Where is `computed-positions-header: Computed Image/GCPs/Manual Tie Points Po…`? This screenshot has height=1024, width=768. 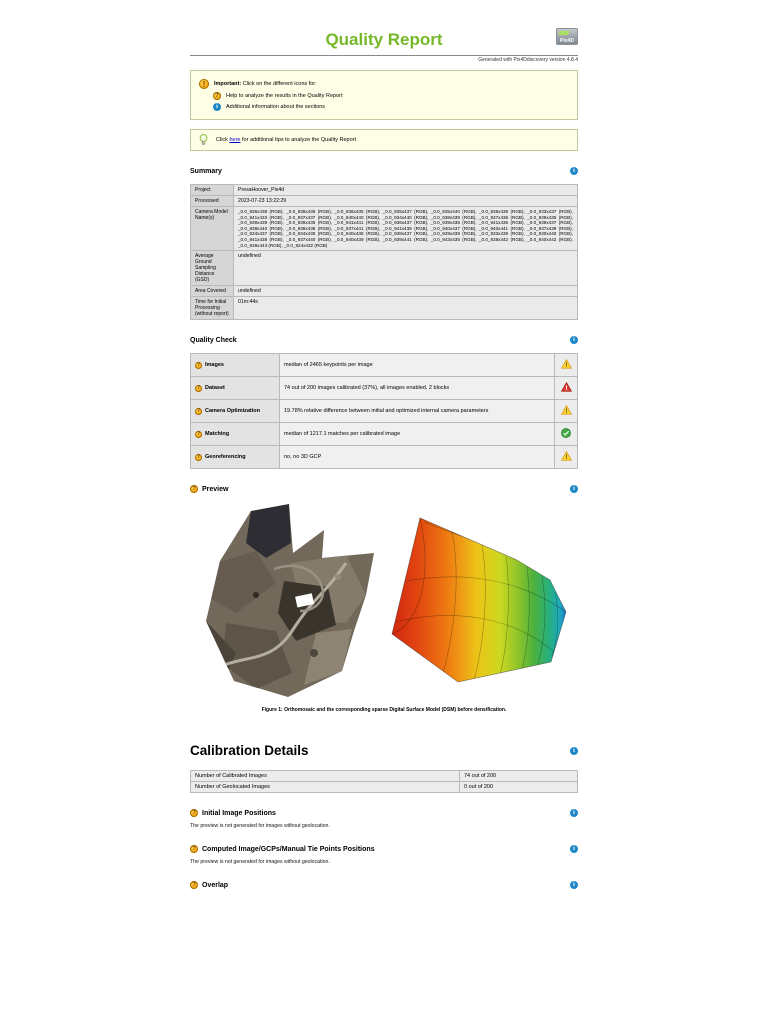 computed-positions-header: Computed Image/GCPs/Manual Tie Points Po… is located at coordinates (384, 849).